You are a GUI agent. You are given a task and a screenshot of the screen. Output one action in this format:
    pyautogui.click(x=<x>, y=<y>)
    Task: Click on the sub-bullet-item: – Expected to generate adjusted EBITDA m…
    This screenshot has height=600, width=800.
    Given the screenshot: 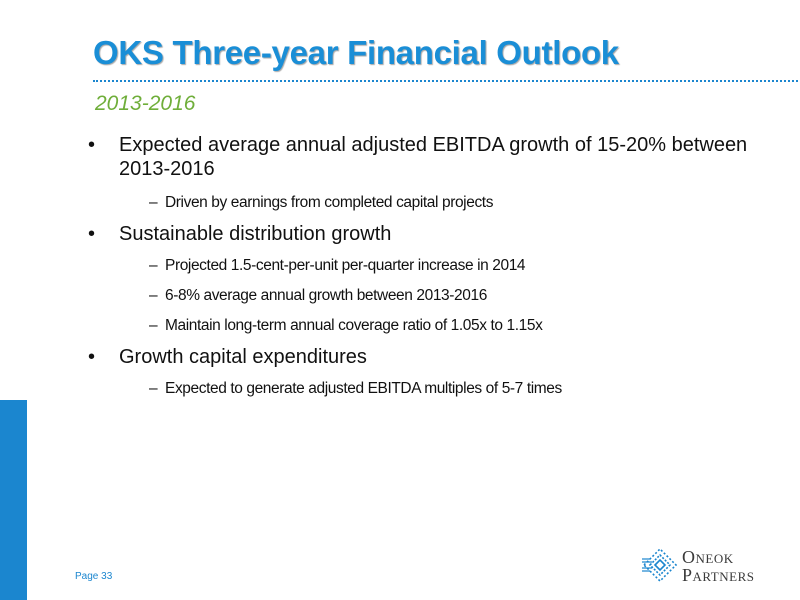 What is the action you would take?
    pyautogui.click(x=438, y=389)
    